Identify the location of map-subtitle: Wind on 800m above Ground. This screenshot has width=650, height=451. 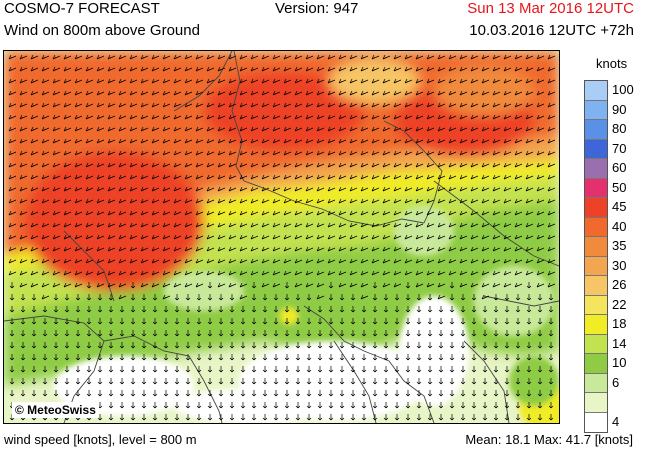
(102, 30).